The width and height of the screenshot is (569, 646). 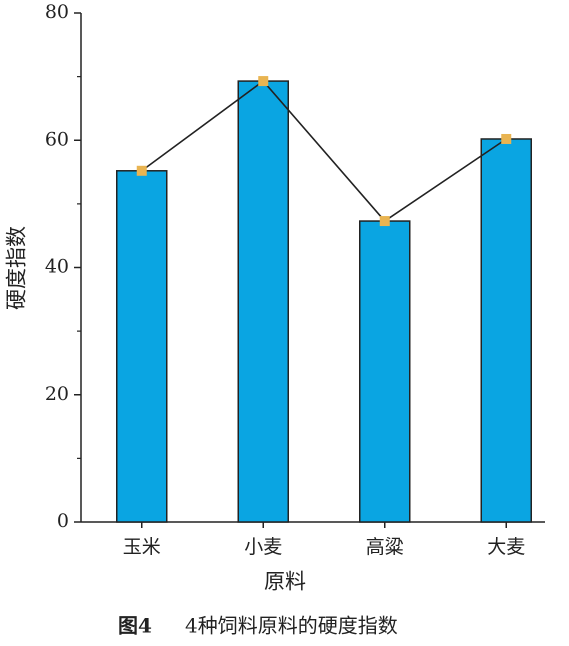 What do you see at coordinates (17, 268) in the screenshot?
I see `y-axis-label: 硬度指数` at bounding box center [17, 268].